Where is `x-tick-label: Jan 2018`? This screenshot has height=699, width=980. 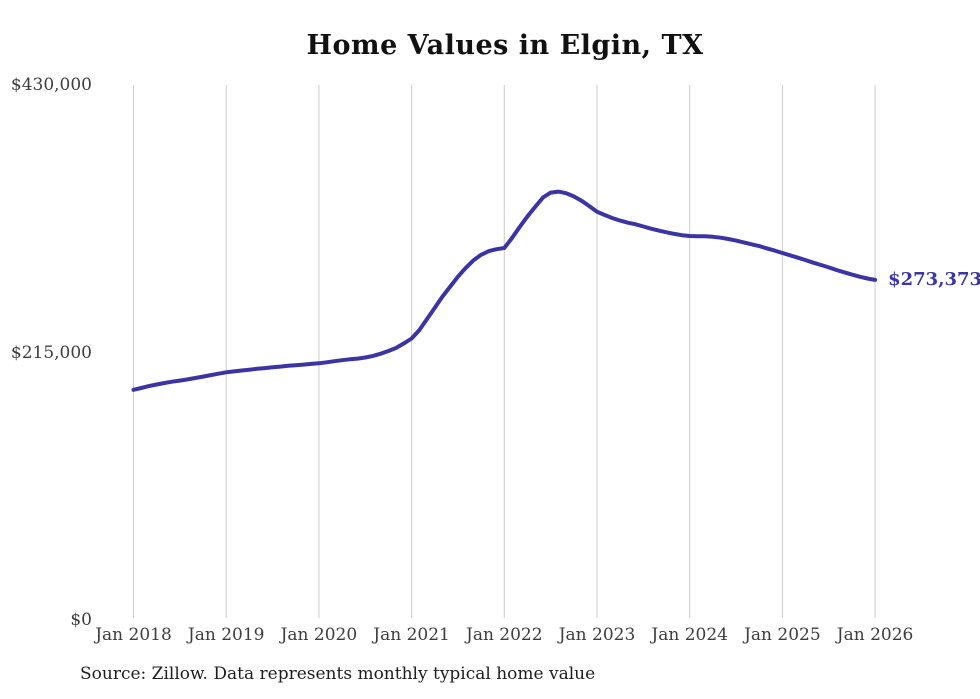
x-tick-label: Jan 2018 is located at coordinates (133, 635).